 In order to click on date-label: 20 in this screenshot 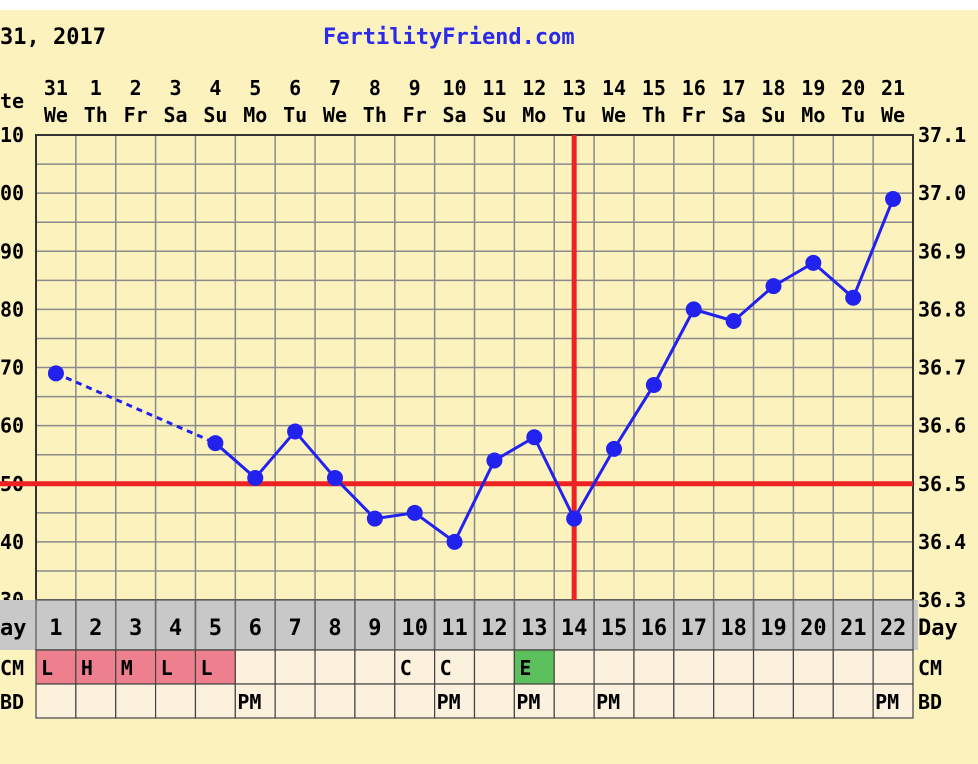, I will do `click(853, 88)`.